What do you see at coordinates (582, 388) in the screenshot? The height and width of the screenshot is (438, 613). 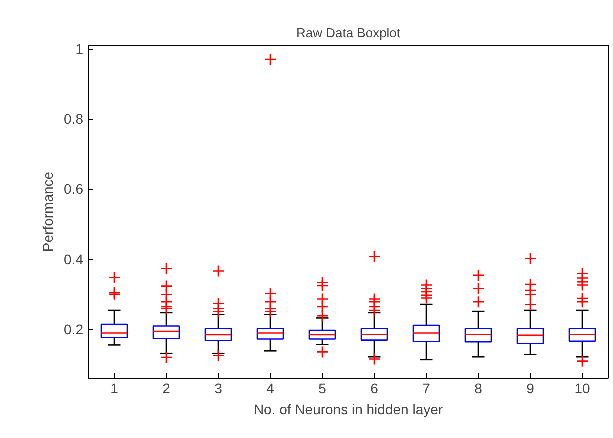 I see `x-tick-label: 10` at bounding box center [582, 388].